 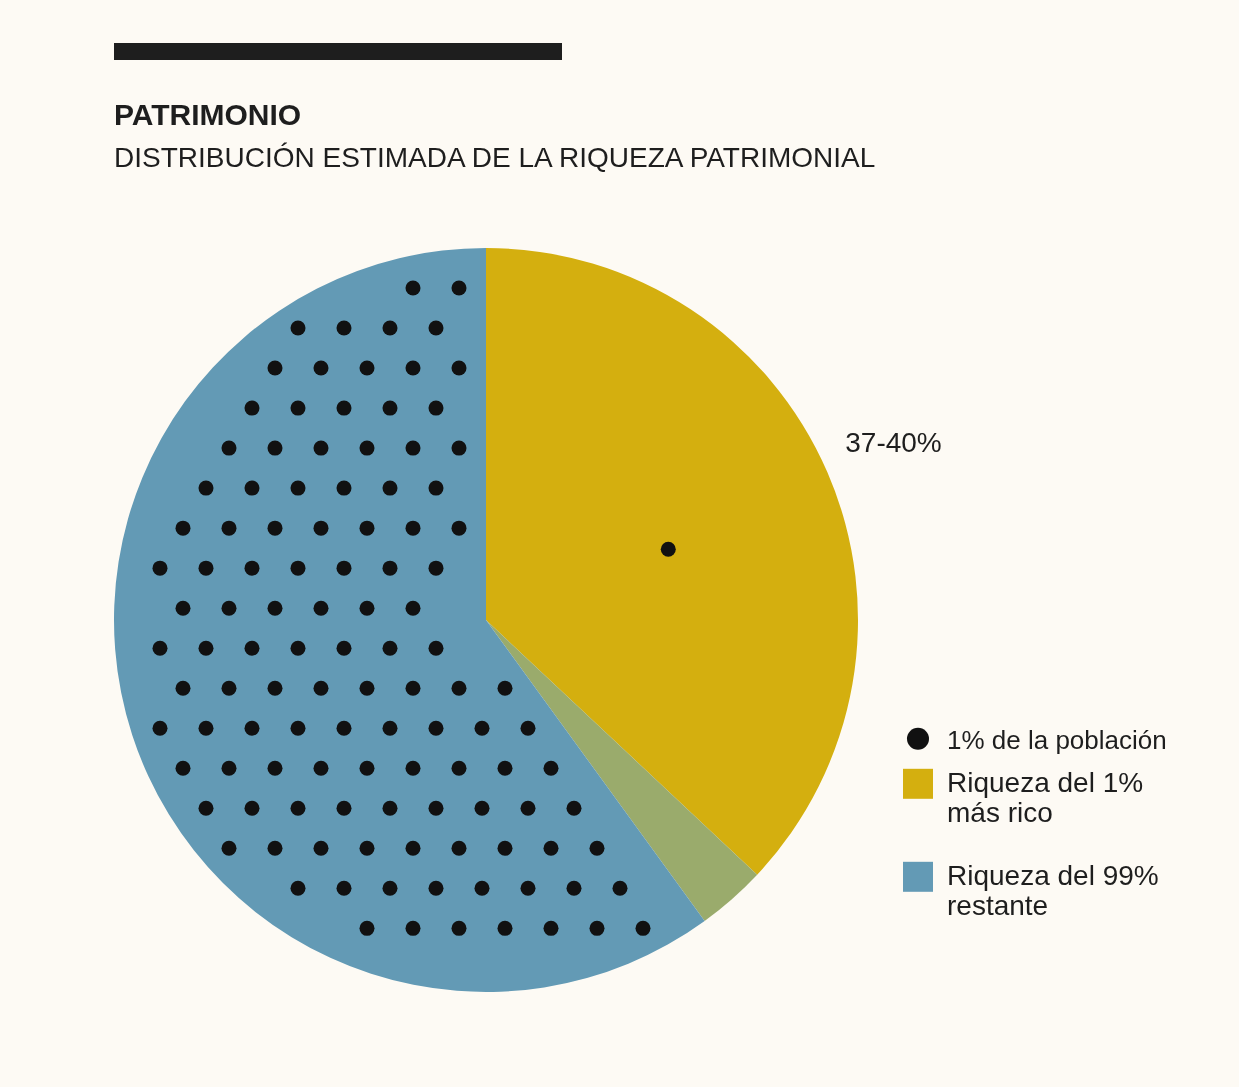 What do you see at coordinates (622, 770) in the screenshot?
I see `pie-slice` at bounding box center [622, 770].